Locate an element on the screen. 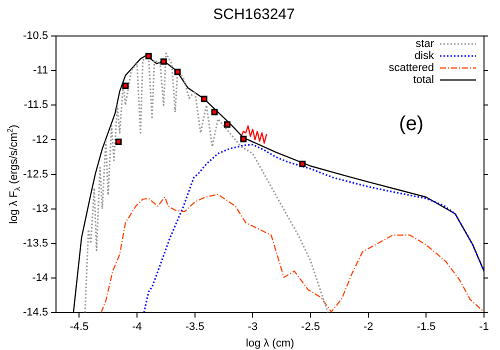  legend-label: disk is located at coordinates (424, 56).